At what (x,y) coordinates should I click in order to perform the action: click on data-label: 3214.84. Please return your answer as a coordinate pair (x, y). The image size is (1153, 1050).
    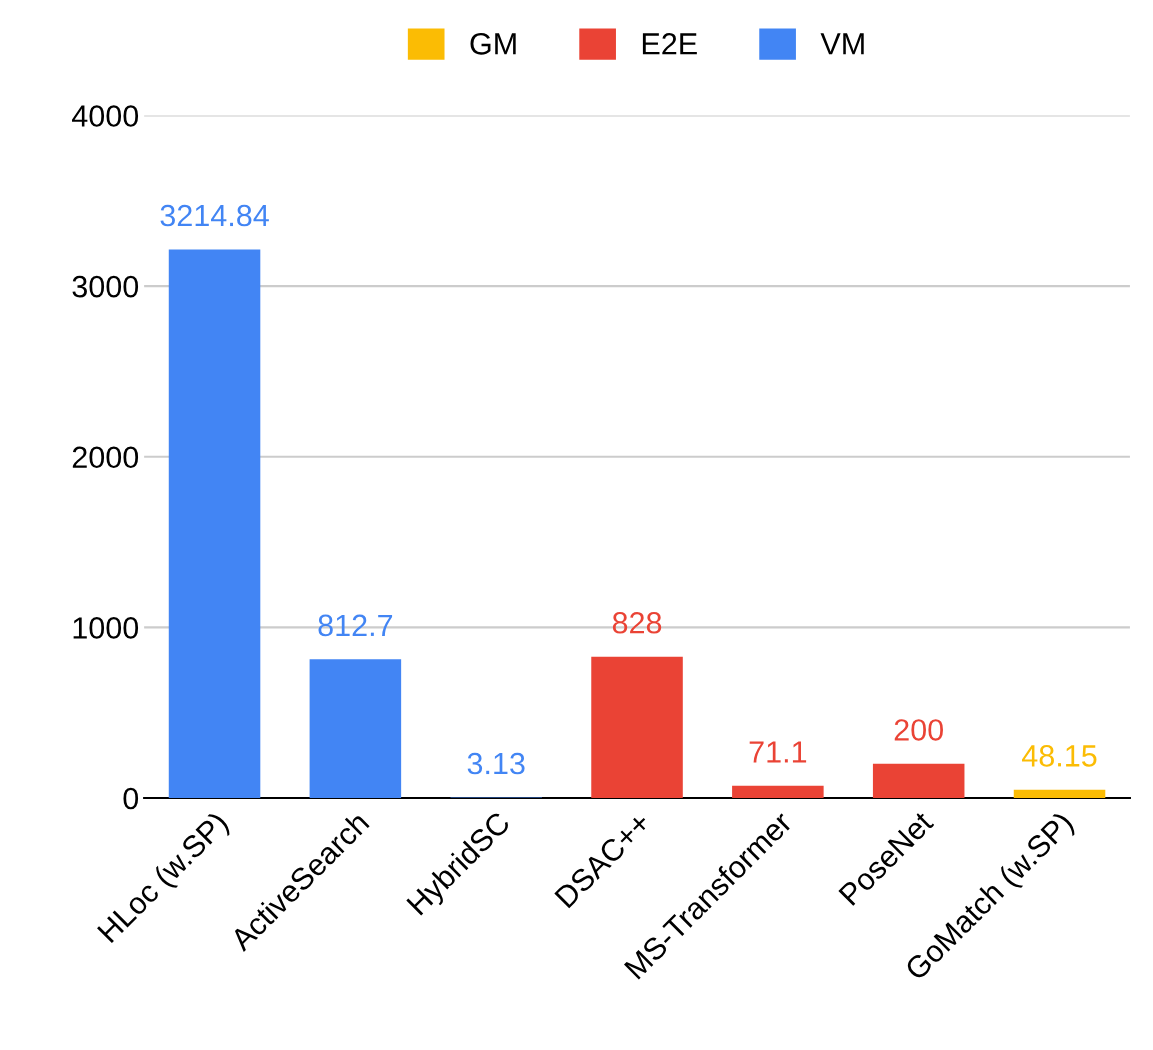
    Looking at the image, I should click on (214, 215).